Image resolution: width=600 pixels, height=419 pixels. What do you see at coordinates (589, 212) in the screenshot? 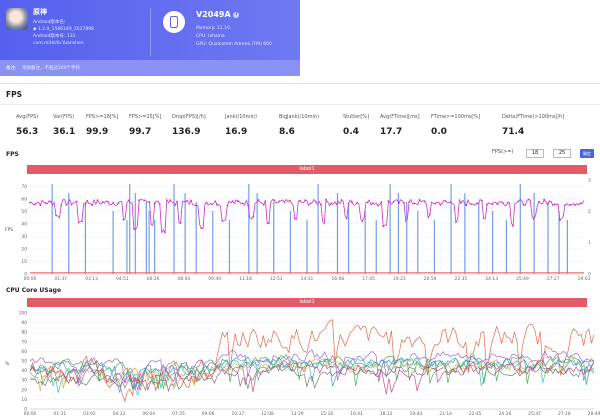
I see `y2-tick-label: 2` at bounding box center [589, 212].